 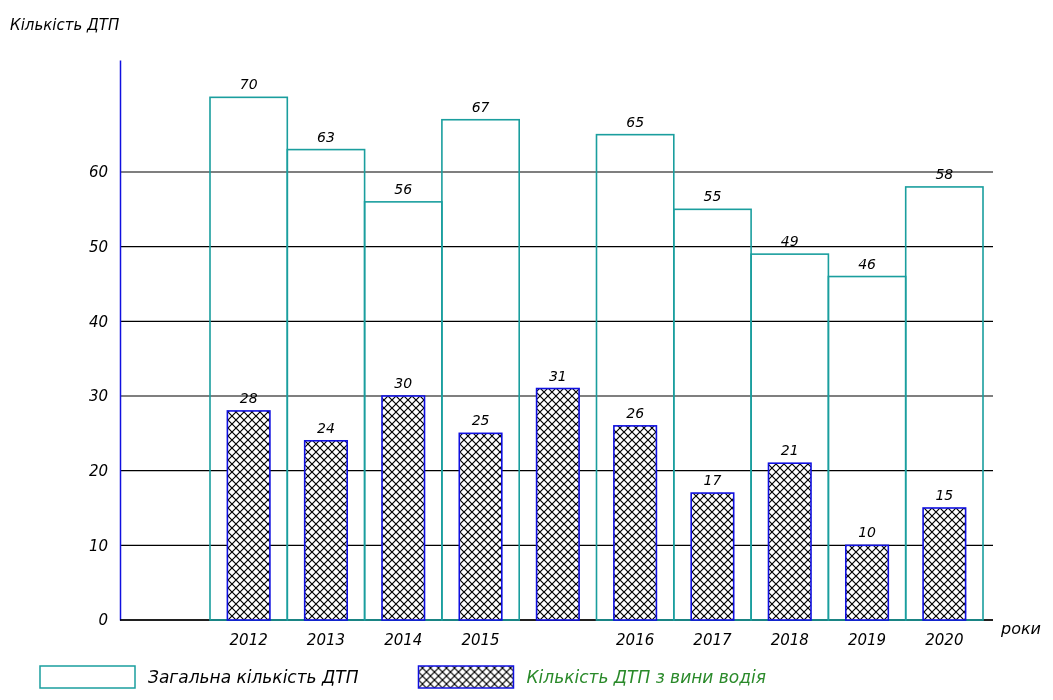 What do you see at coordinates (403, 188) in the screenshot?
I see `data-label: 56` at bounding box center [403, 188].